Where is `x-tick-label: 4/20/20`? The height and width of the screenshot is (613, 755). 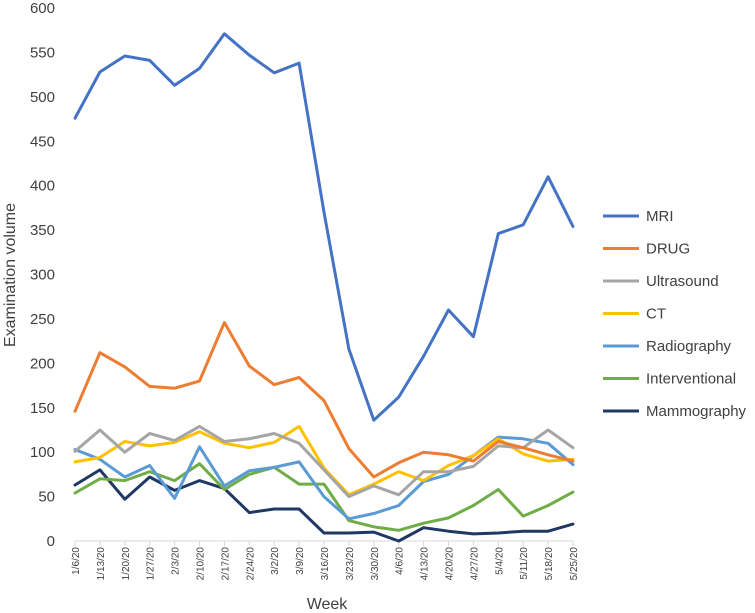
x-tick-label: 4/20/20 is located at coordinates (450, 564).